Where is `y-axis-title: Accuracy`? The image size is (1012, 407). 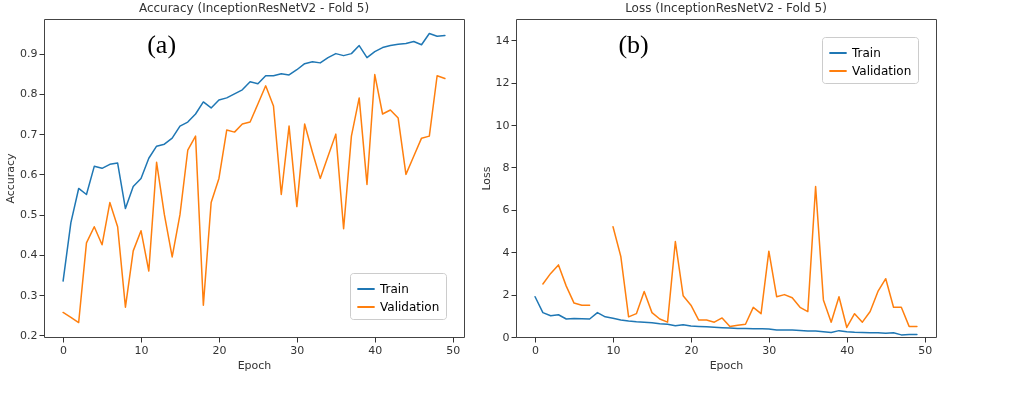 y-axis-title: Accuracy is located at coordinates (11, 178).